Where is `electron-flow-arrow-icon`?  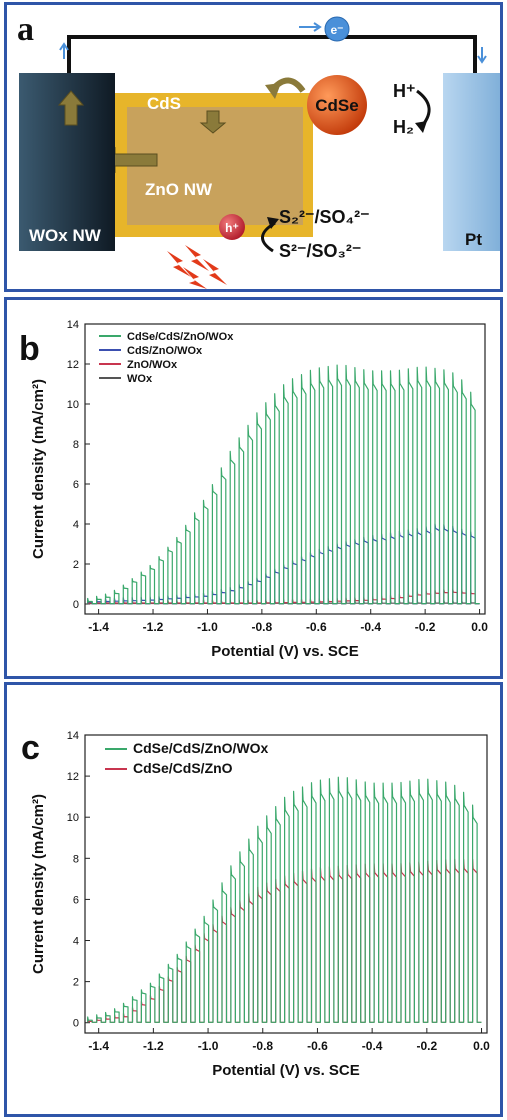
electron-flow-arrow-icon is located at coordinates (310, 27).